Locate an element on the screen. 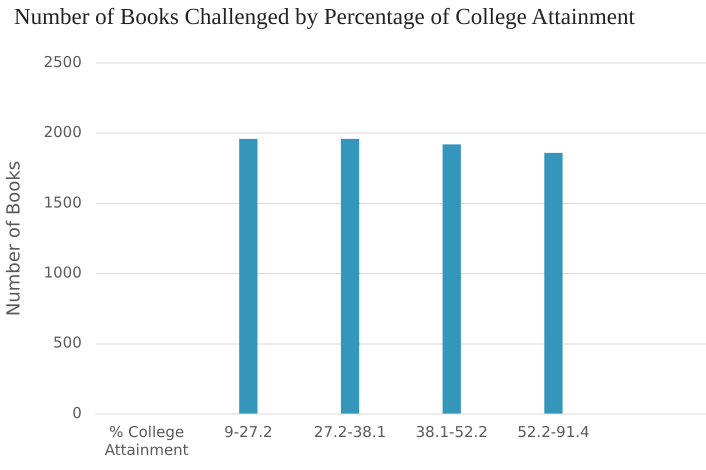 The width and height of the screenshot is (706, 470). y-tick-label: 2500 is located at coordinates (63, 61).